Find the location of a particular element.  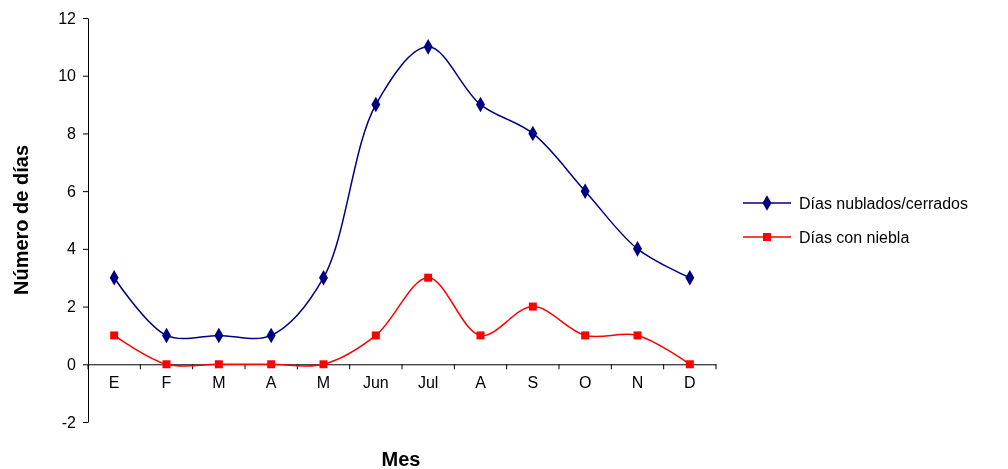

x-tick-label: Jun is located at coordinates (375, 383).